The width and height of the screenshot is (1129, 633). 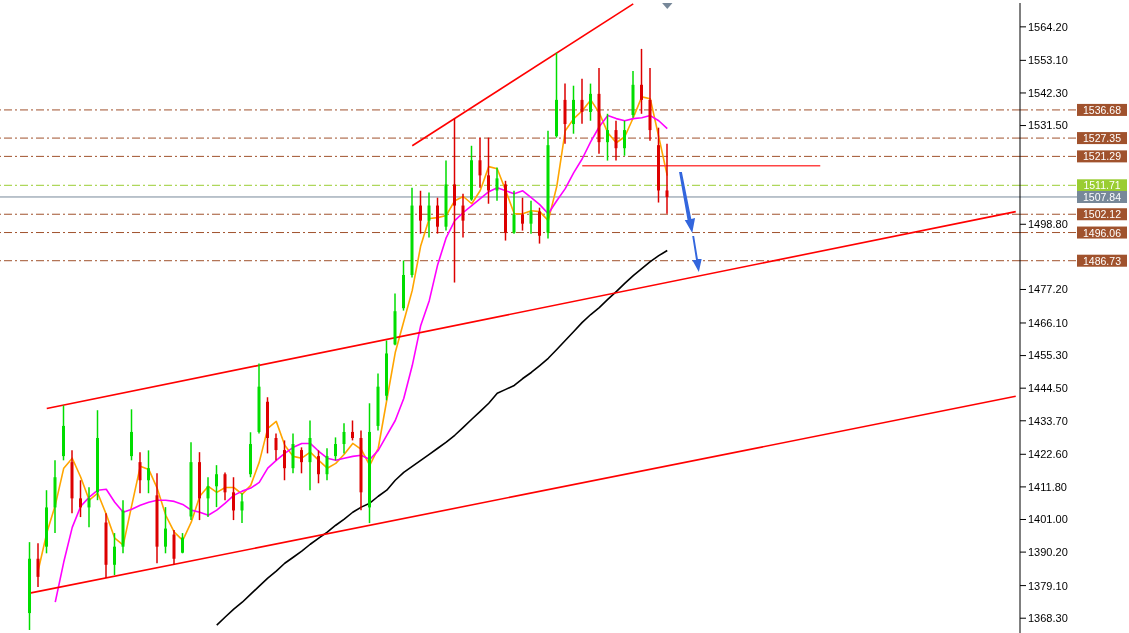 I want to click on y-tick-label: 1422.60, so click(x=1048, y=454).